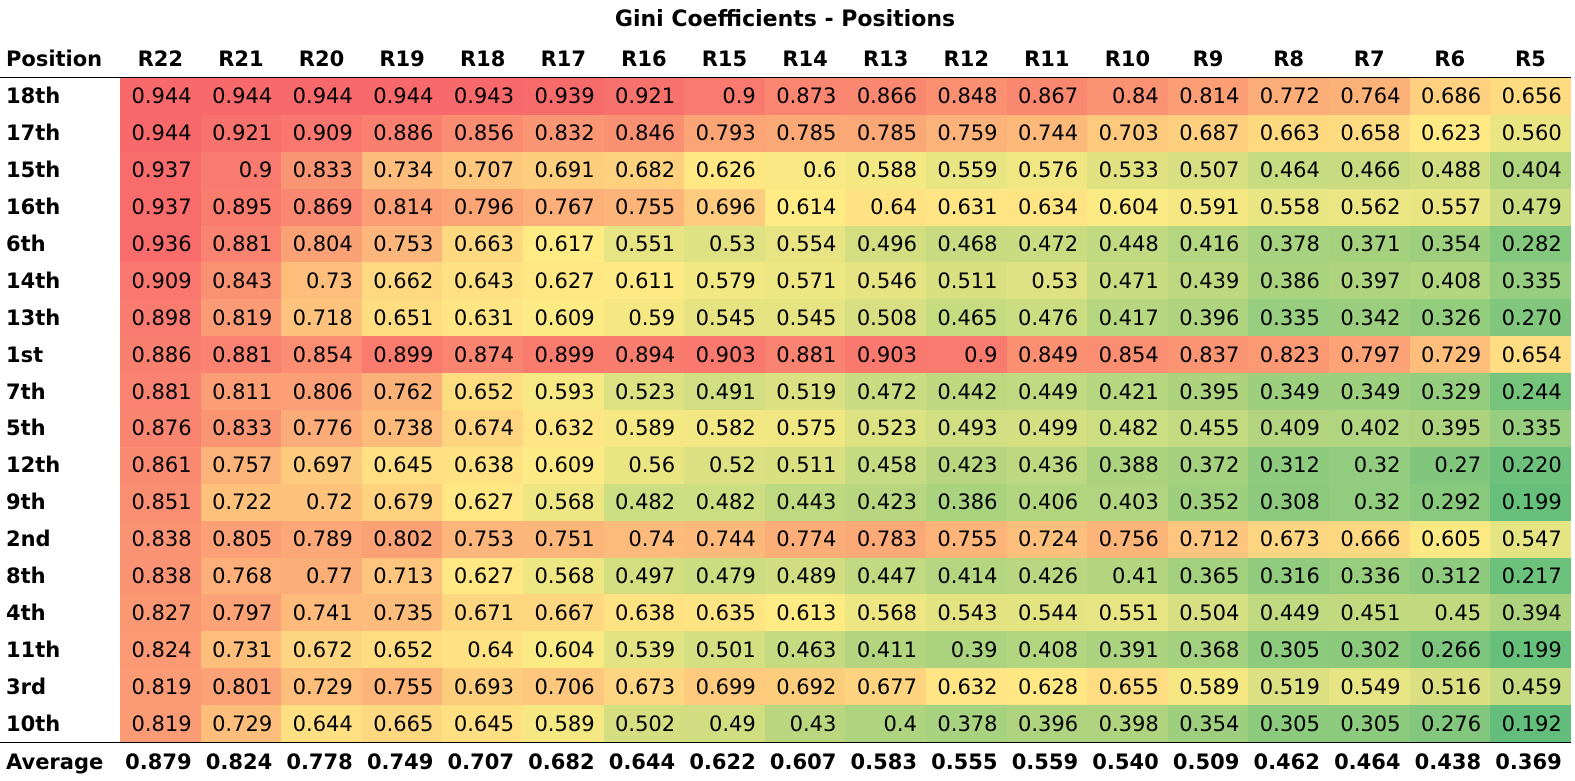  Describe the element at coordinates (563, 502) in the screenshot. I see `value-cell: 0.568` at that location.